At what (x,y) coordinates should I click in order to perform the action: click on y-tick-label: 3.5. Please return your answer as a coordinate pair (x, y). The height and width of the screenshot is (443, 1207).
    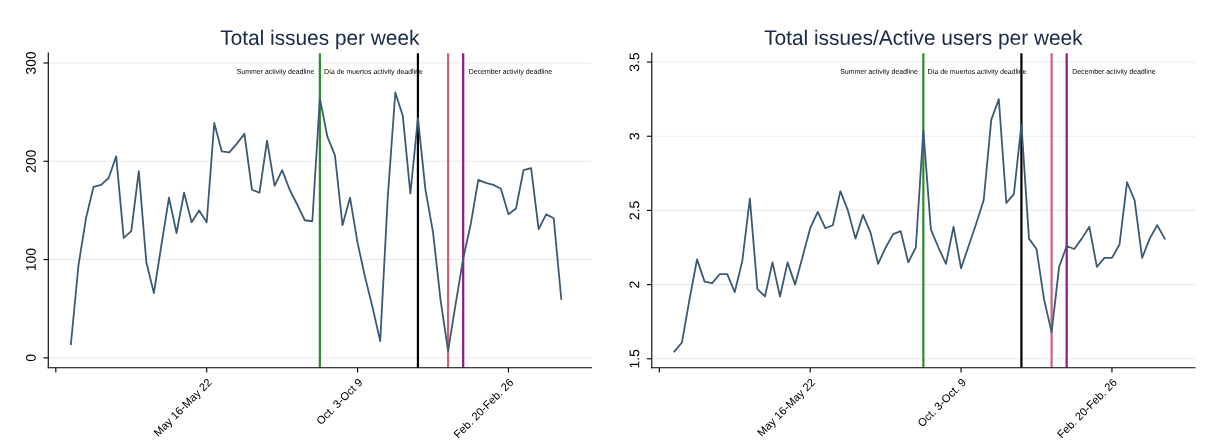
    Looking at the image, I should click on (634, 62).